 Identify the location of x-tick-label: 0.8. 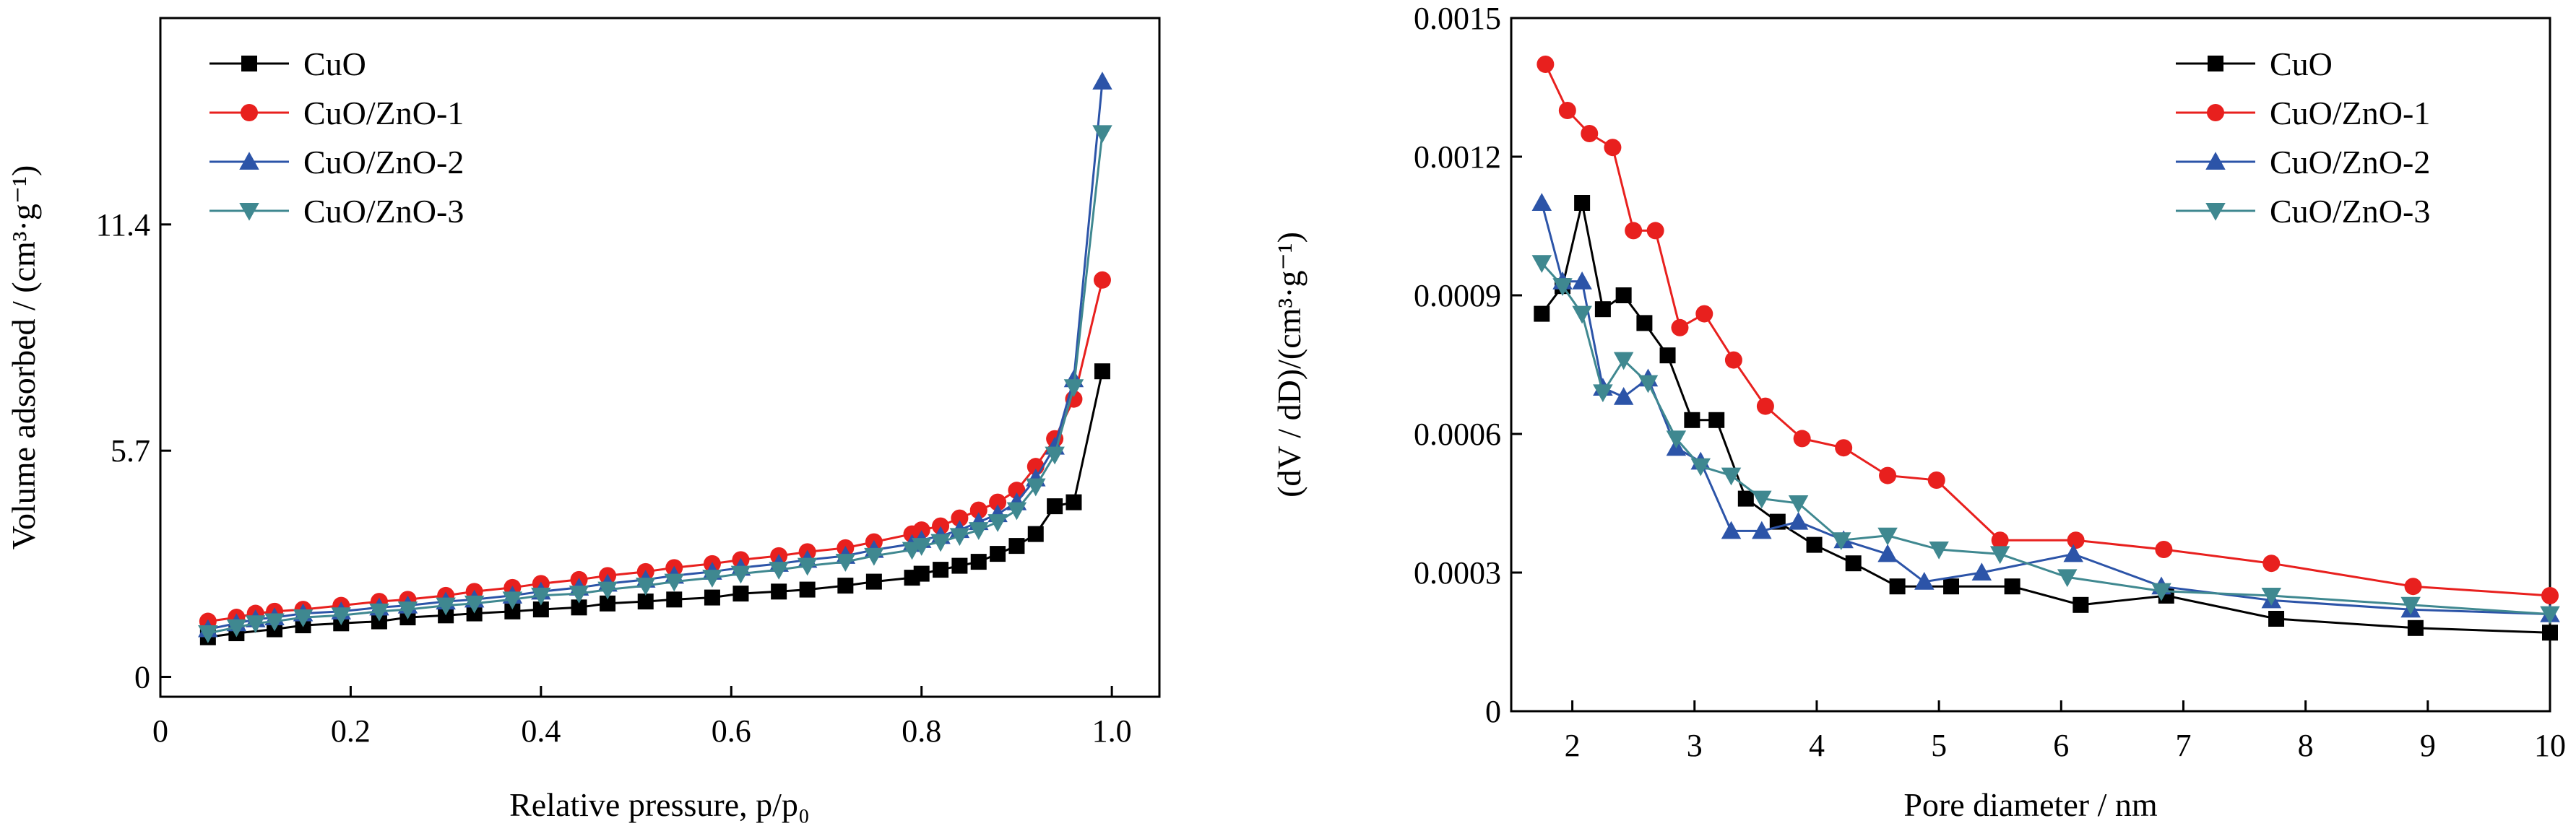
(921, 731).